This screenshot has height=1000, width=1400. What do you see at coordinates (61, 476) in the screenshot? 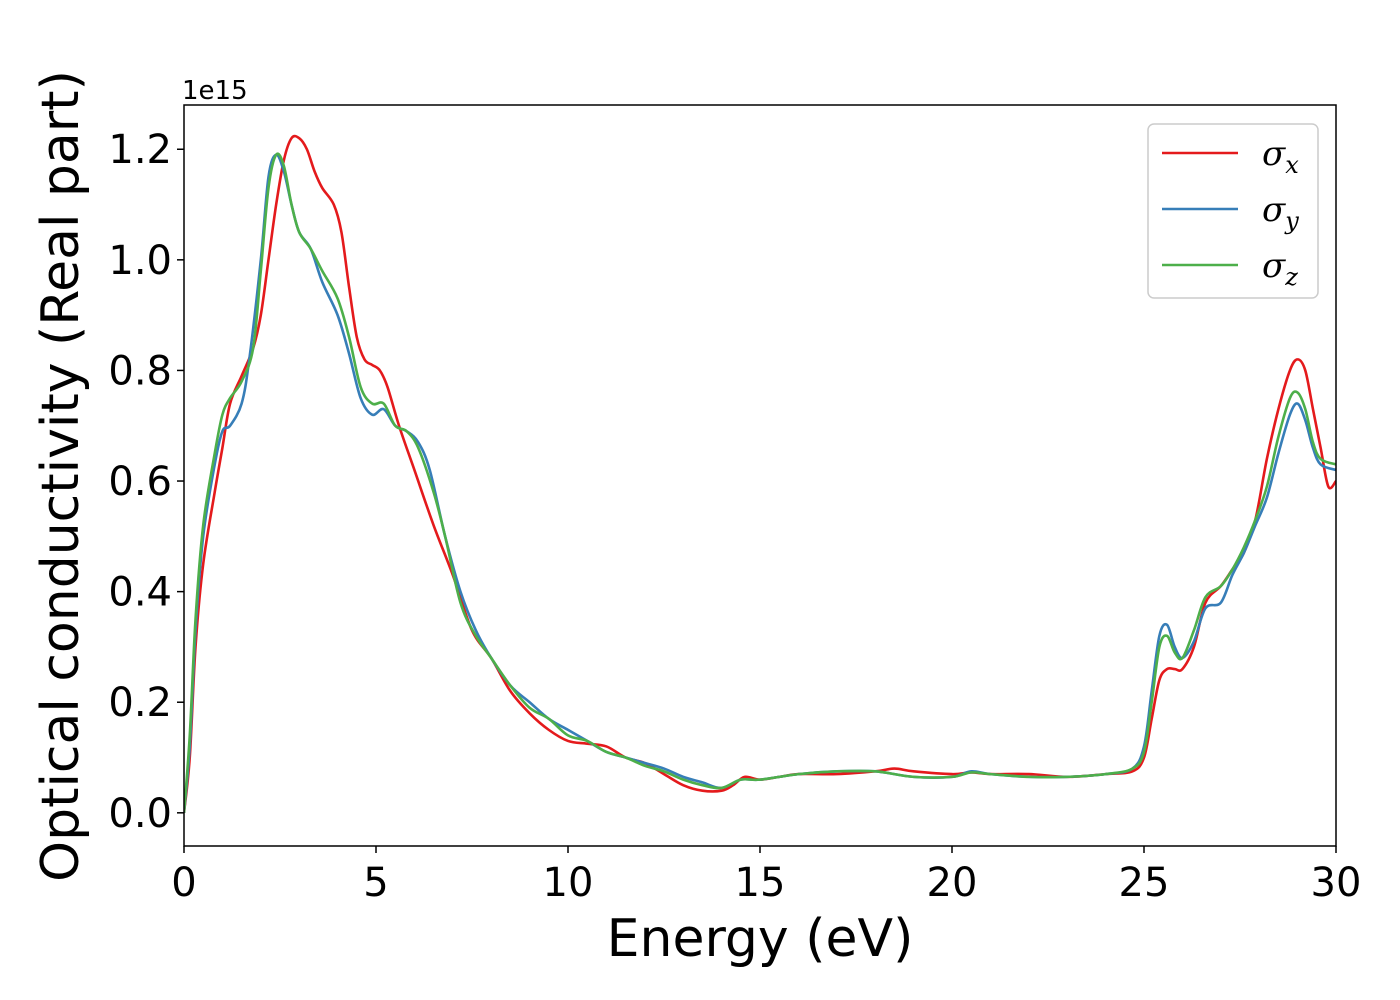
I see `y-axis-label: Optical conductivity (Real part)` at bounding box center [61, 476].